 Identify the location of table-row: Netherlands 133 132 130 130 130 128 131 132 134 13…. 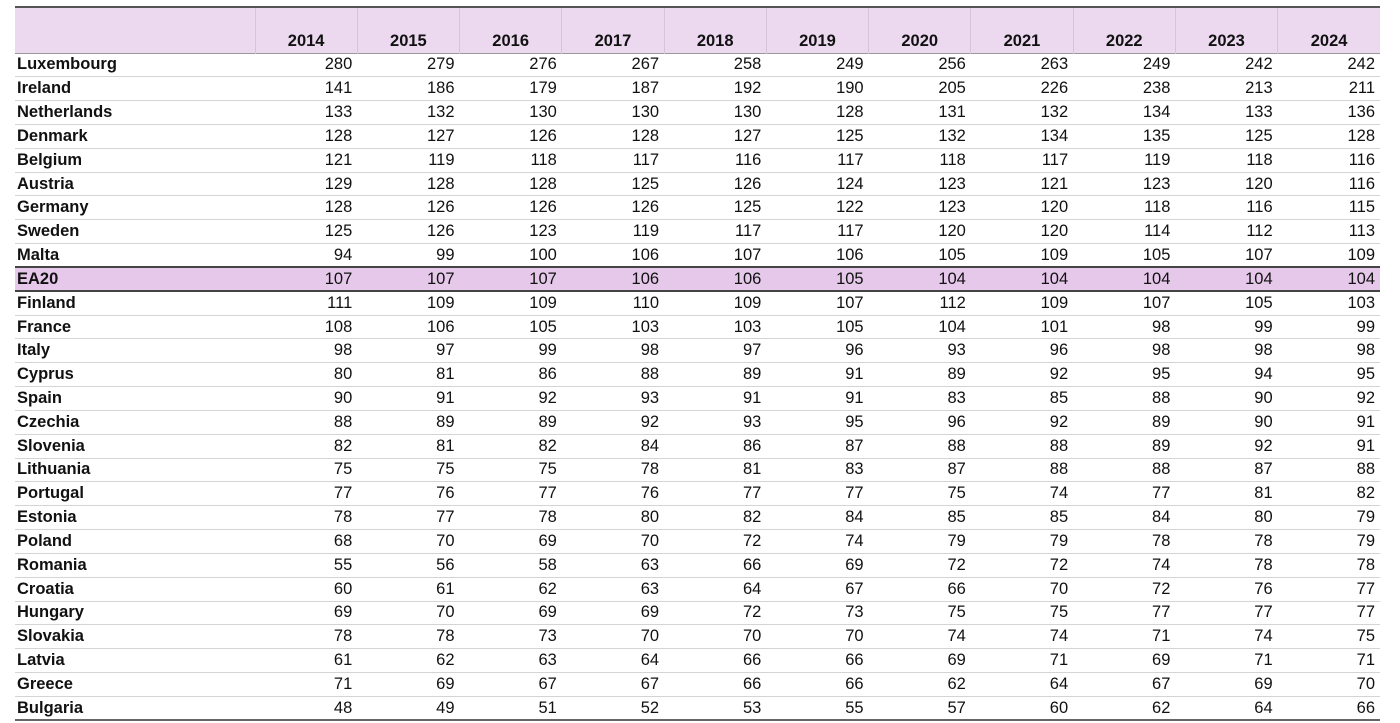
(697, 113).